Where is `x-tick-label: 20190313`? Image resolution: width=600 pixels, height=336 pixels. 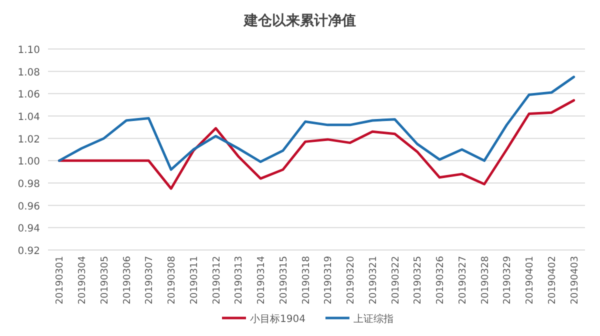
x-tick-label: 20190313 is located at coordinates (239, 280).